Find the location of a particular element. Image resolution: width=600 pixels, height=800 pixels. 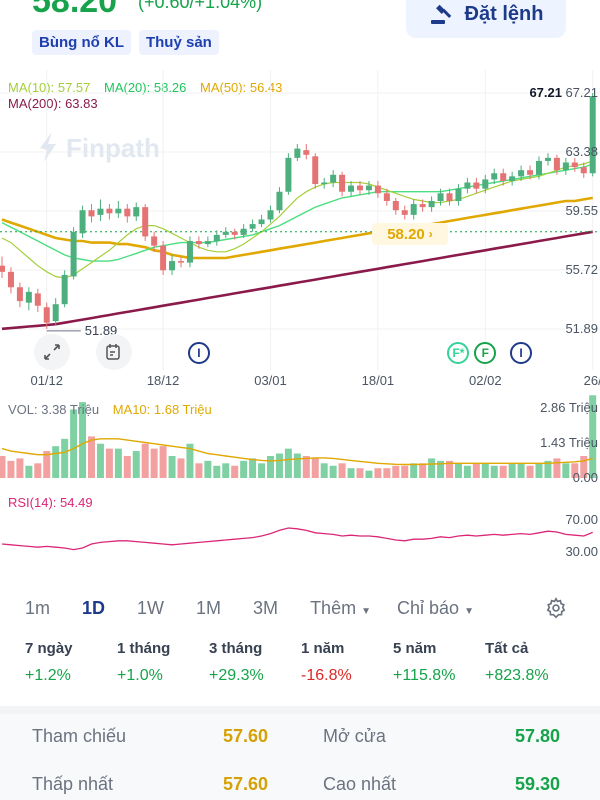

ma20-legend: MA(20): 58.26 is located at coordinates (145, 87).